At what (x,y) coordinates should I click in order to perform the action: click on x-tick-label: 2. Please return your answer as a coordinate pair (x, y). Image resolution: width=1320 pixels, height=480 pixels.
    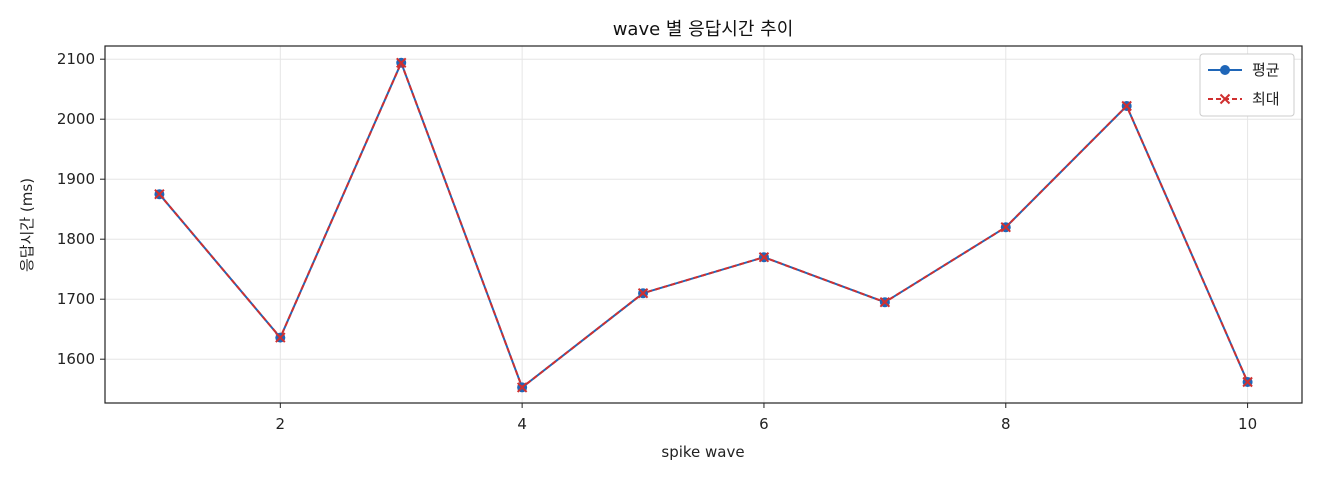
    Looking at the image, I should click on (281, 424).